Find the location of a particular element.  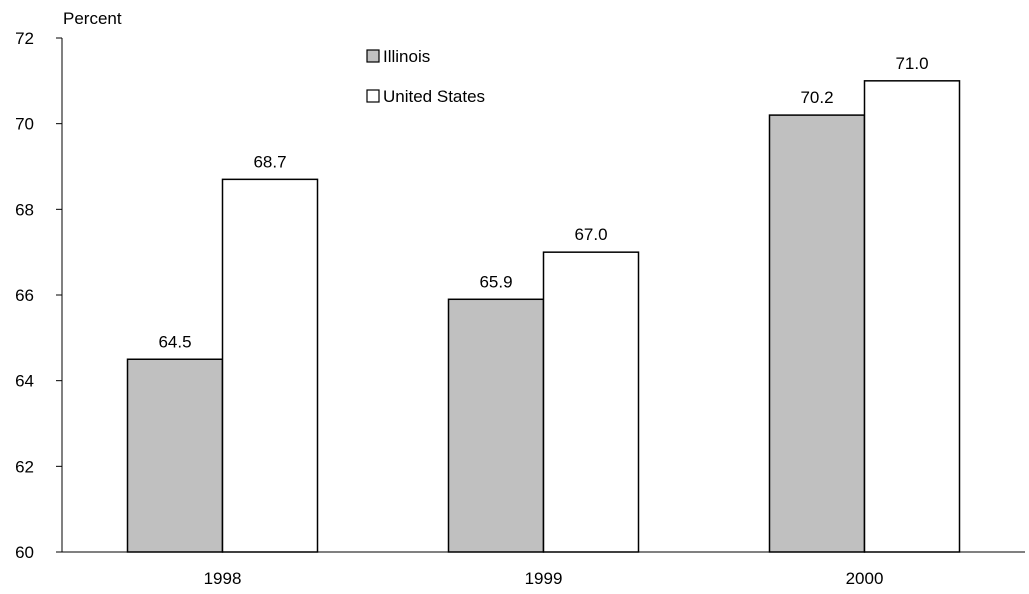

legend-swatch-illinois is located at coordinates (373, 56).